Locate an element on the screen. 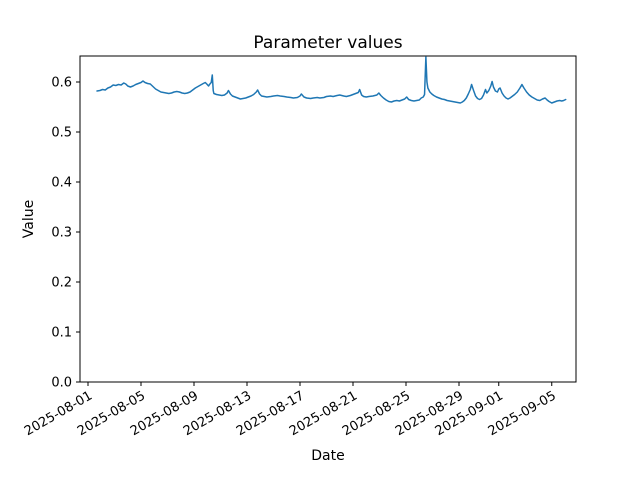 Image resolution: width=640 pixels, height=480 pixels. y-tick-label: 0.3 is located at coordinates (61, 233).